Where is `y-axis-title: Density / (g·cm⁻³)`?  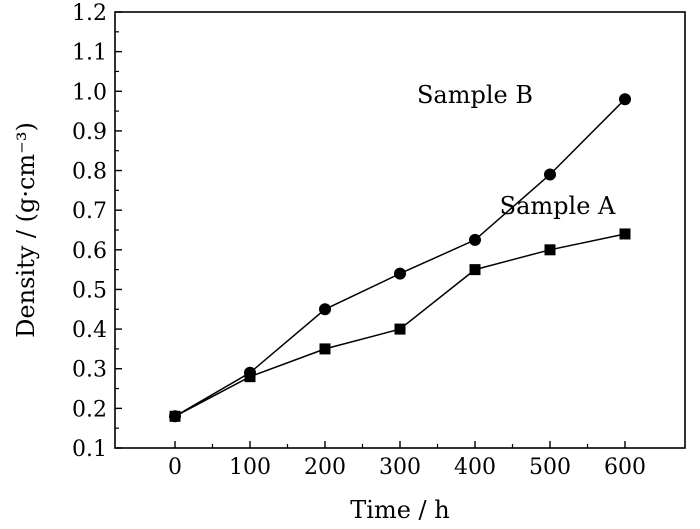 y-axis-title: Density / (g·cm⁻³) is located at coordinates (26, 230).